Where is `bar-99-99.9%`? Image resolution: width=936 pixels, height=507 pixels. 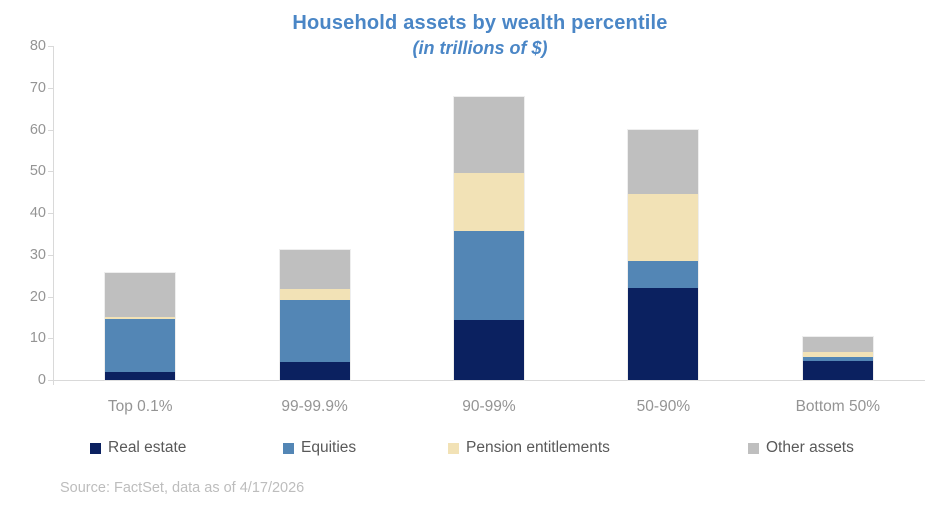 bar-99-99.9% is located at coordinates (314, 315).